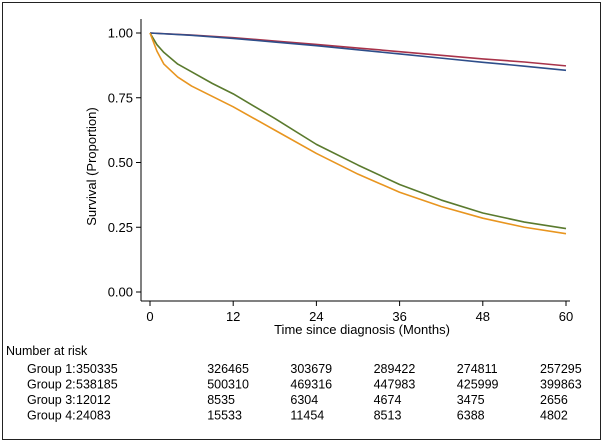  What do you see at coordinates (311, 385) in the screenshot?
I see `risk-value: 469316` at bounding box center [311, 385].